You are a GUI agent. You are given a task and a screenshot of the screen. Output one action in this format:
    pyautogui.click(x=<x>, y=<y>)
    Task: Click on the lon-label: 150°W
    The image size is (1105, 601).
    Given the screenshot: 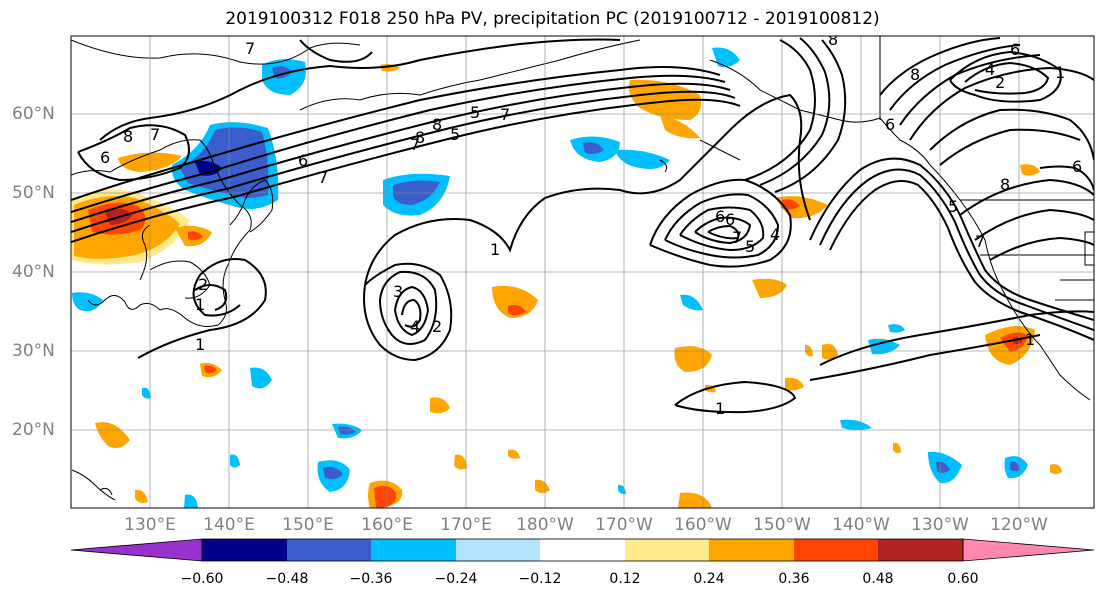 What is the action you would take?
    pyautogui.click(x=782, y=525)
    